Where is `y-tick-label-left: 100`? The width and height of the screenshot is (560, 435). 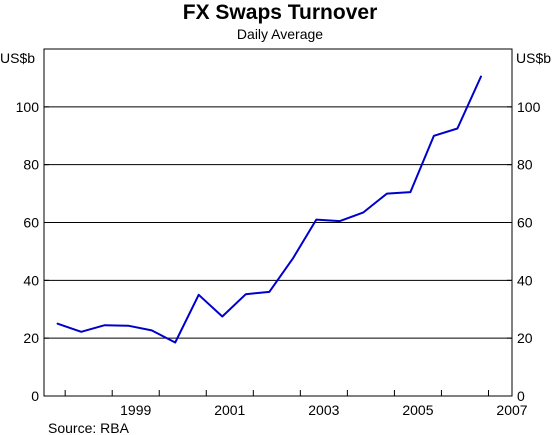
y-tick-label-left: 100 is located at coordinates (28, 107).